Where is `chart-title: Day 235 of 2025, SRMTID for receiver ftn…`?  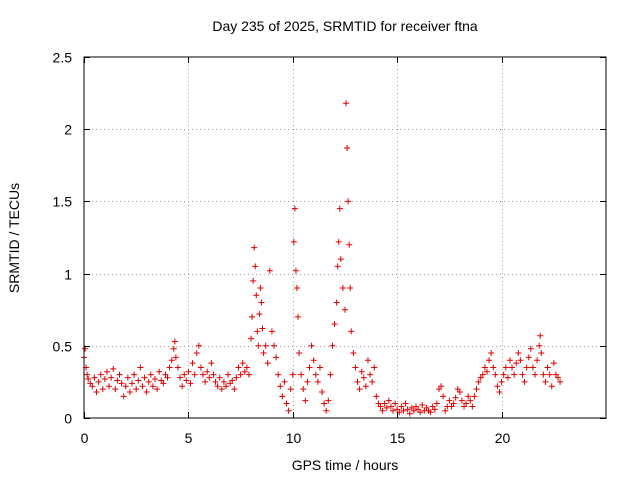 chart-title: Day 235 of 2025, SRMTID for receiver ftn… is located at coordinates (345, 26).